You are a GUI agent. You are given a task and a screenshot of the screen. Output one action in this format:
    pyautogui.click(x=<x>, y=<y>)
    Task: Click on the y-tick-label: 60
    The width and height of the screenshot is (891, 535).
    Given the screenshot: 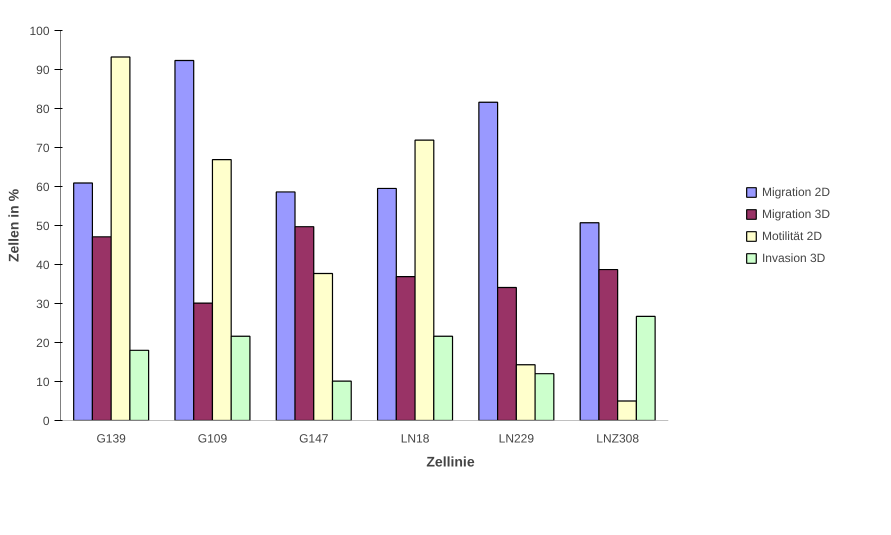 What is the action you would take?
    pyautogui.click(x=43, y=187)
    